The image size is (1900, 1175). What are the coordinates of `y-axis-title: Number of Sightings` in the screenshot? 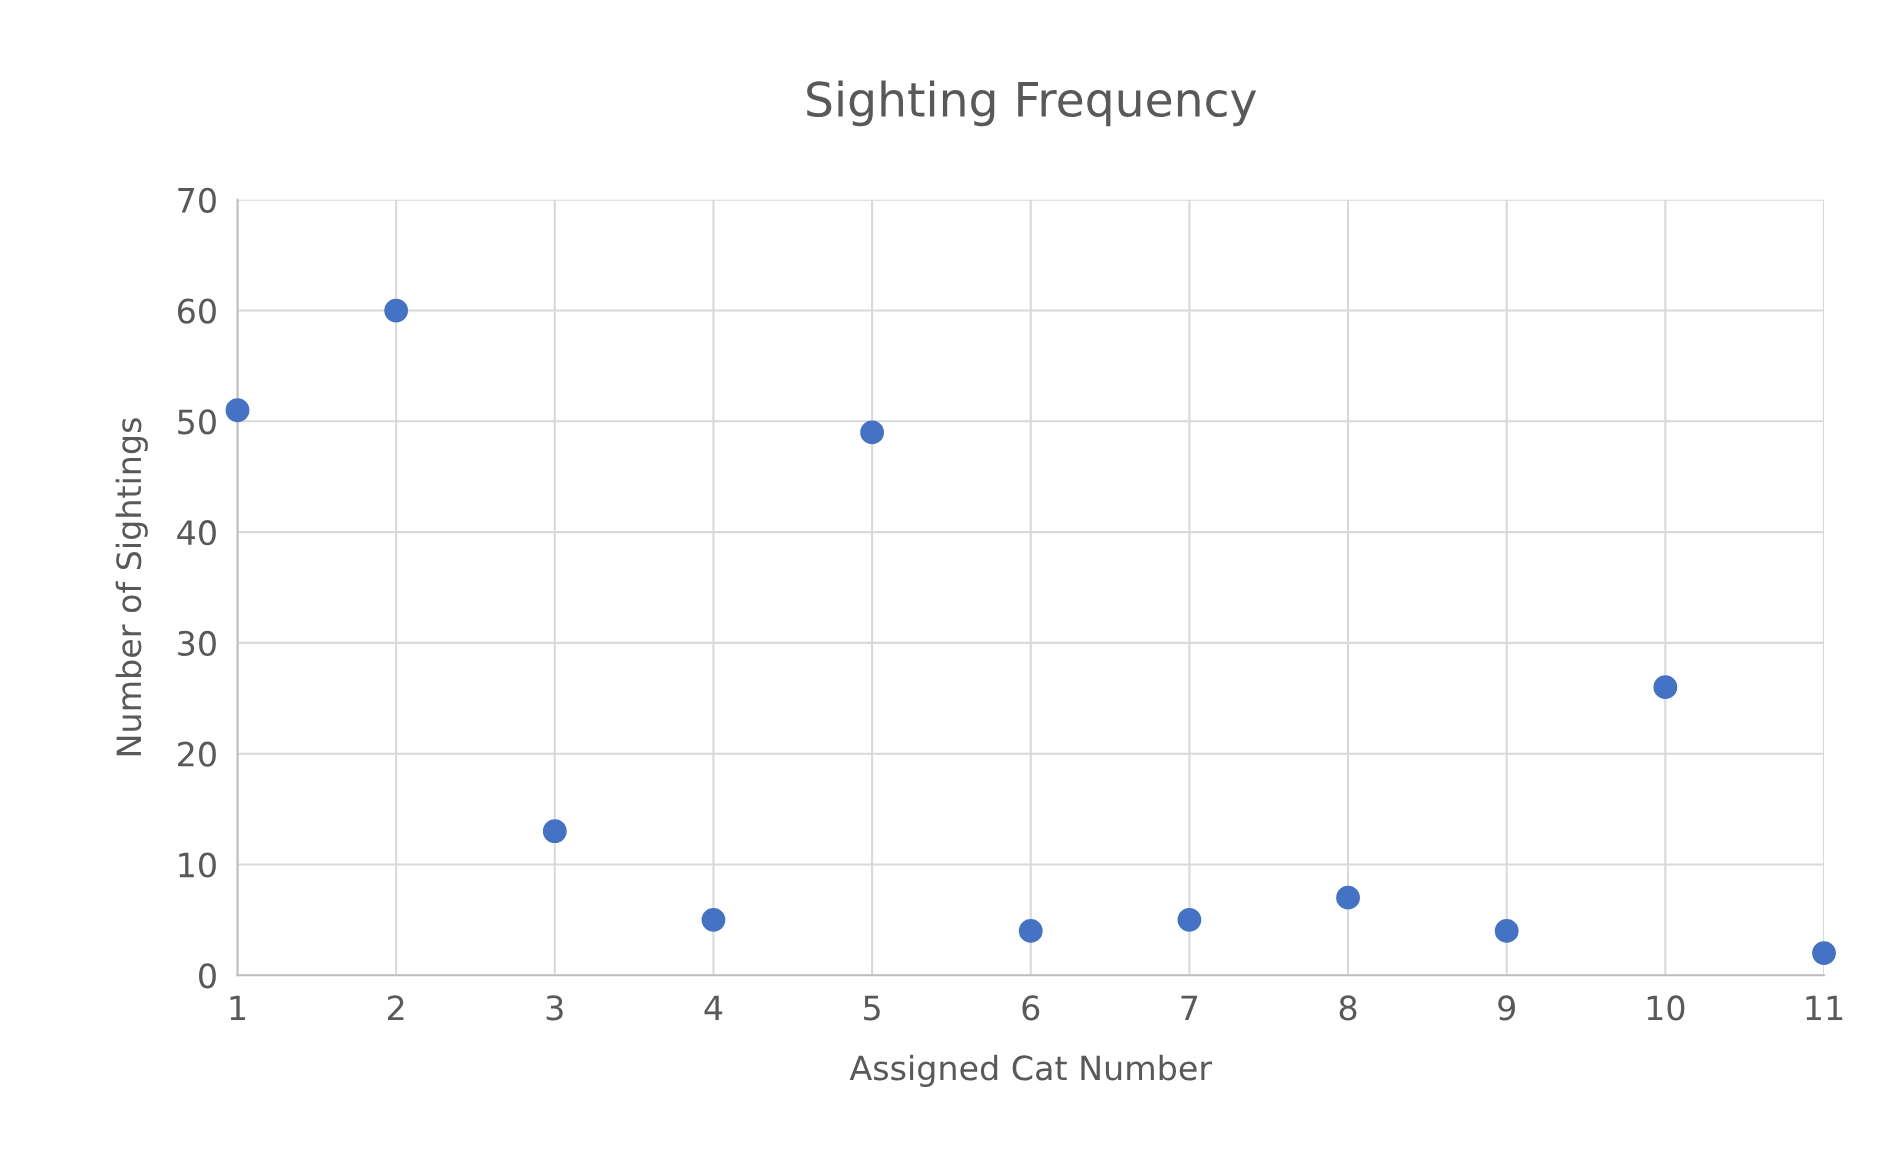 It's located at (131, 587).